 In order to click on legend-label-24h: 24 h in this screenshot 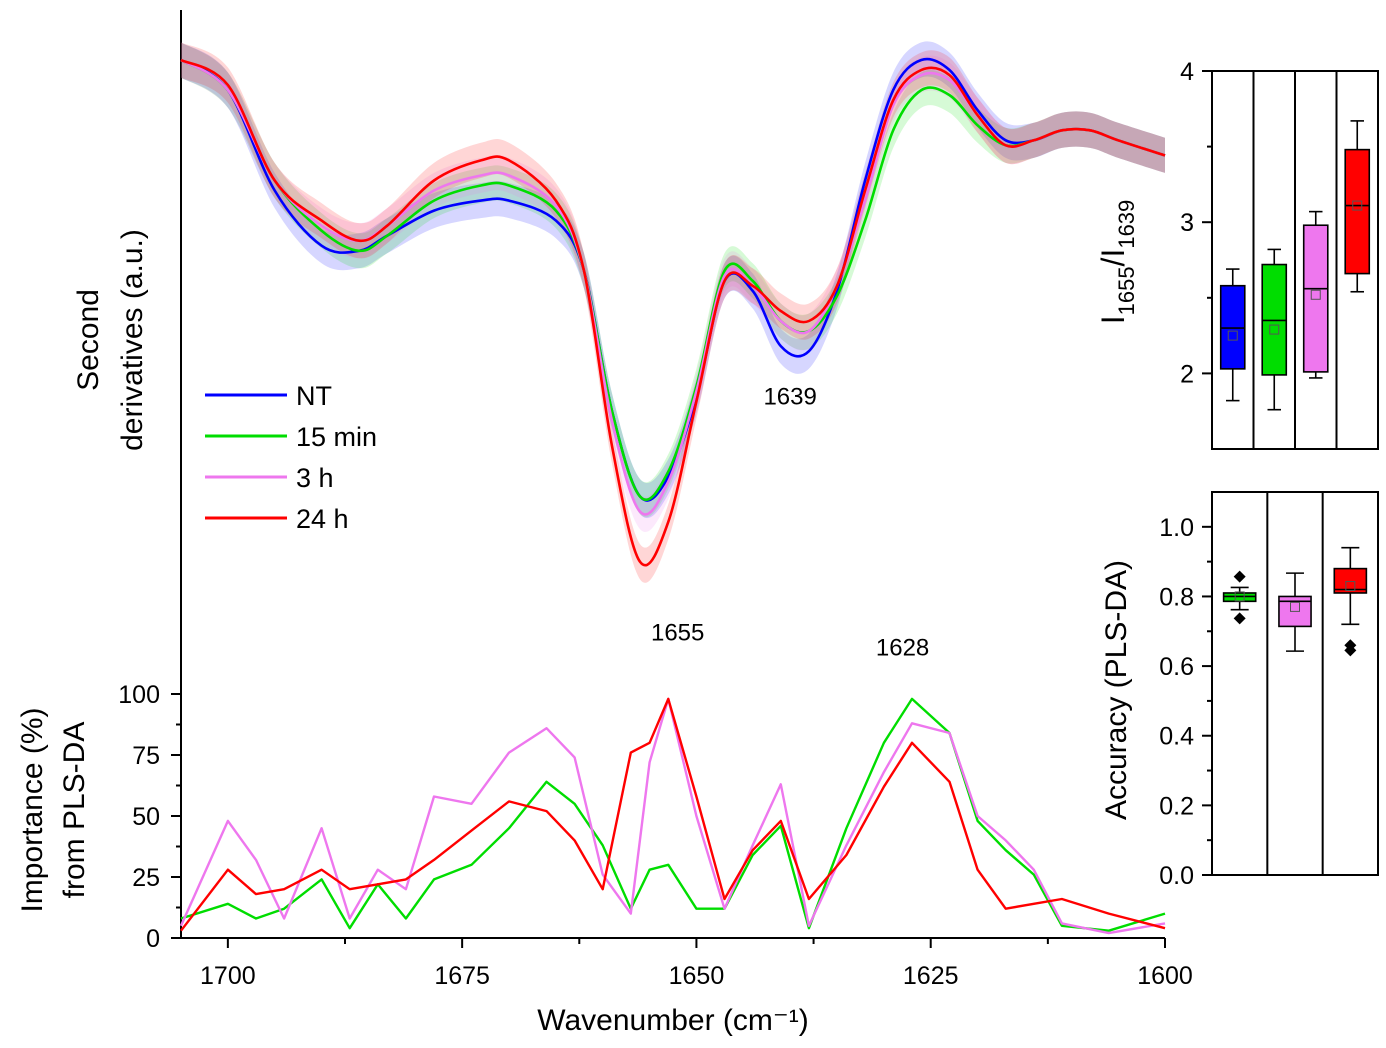, I will do `click(322, 519)`.